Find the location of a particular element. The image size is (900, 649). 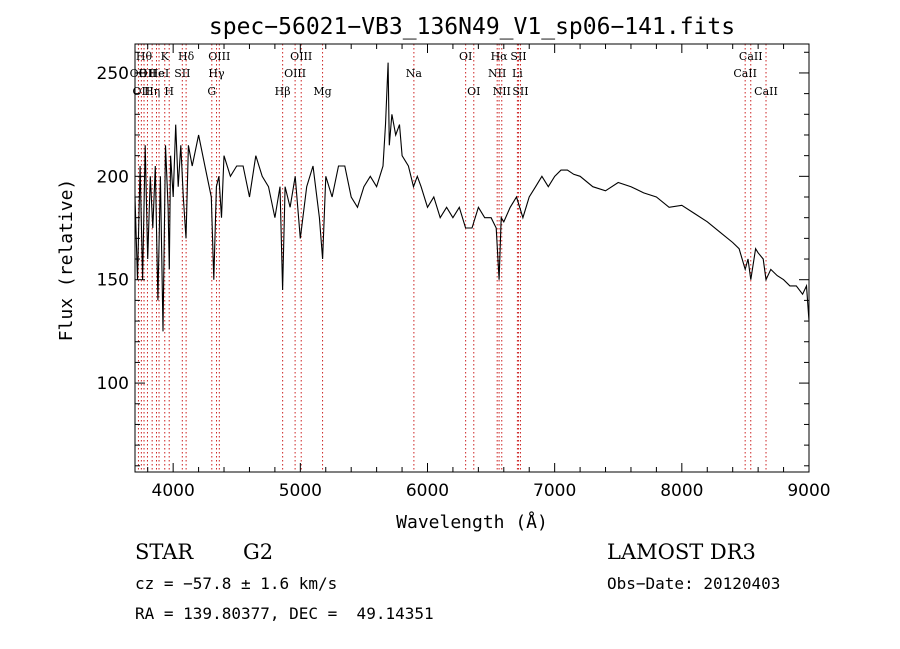

x-tick-label: 4000 is located at coordinates (173, 491).